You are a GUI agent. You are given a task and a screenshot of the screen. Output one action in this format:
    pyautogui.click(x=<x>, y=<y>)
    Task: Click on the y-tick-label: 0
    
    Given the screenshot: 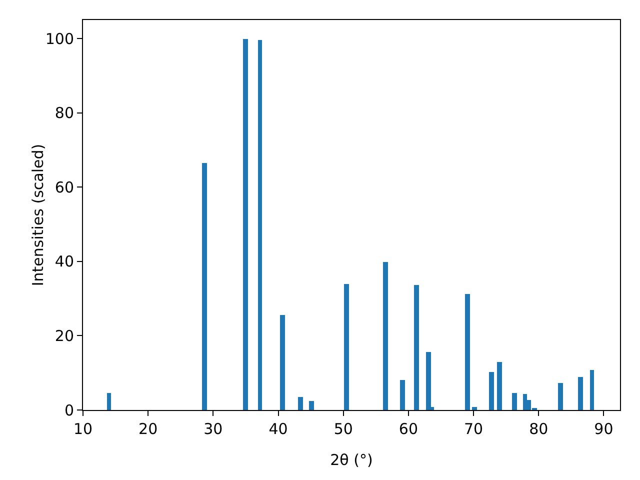 What is the action you would take?
    pyautogui.click(x=69, y=410)
    